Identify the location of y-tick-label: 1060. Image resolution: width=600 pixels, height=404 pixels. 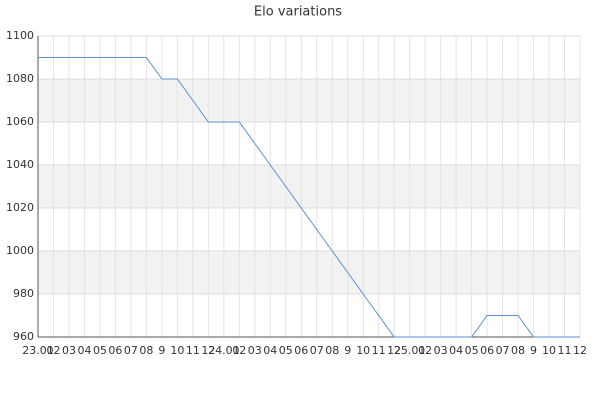
(20, 121).